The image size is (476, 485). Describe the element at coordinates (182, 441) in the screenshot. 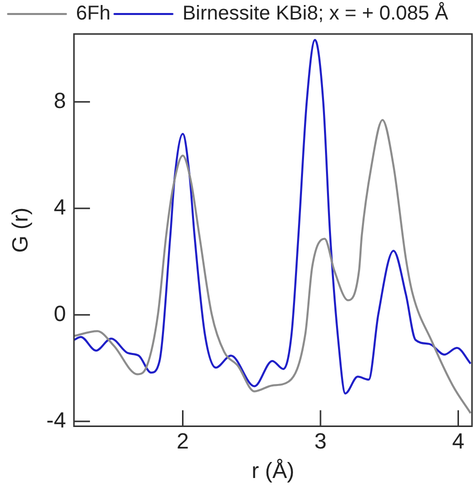

I see `x-tick-label: 2` at that location.